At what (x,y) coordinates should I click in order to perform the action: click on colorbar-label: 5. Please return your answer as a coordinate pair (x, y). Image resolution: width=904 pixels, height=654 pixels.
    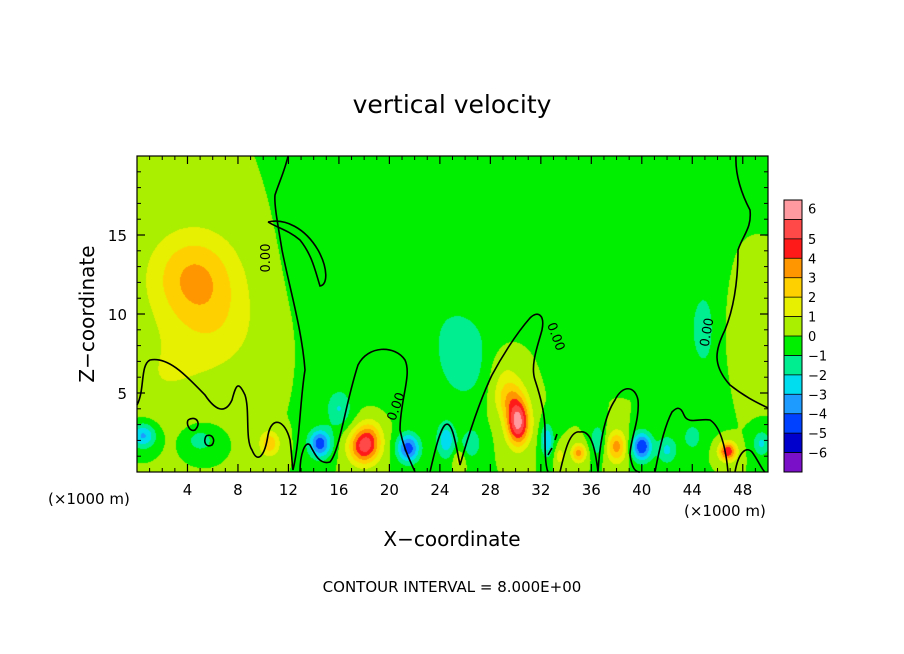
    Looking at the image, I should click on (812, 240).